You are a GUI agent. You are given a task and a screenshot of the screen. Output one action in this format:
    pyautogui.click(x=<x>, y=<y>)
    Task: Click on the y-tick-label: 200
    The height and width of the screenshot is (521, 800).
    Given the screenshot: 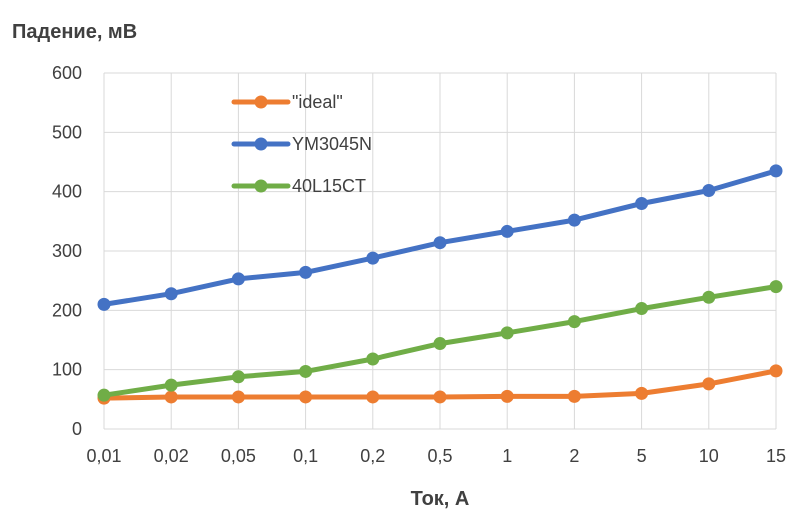 What is the action you would take?
    pyautogui.click(x=67, y=310)
    